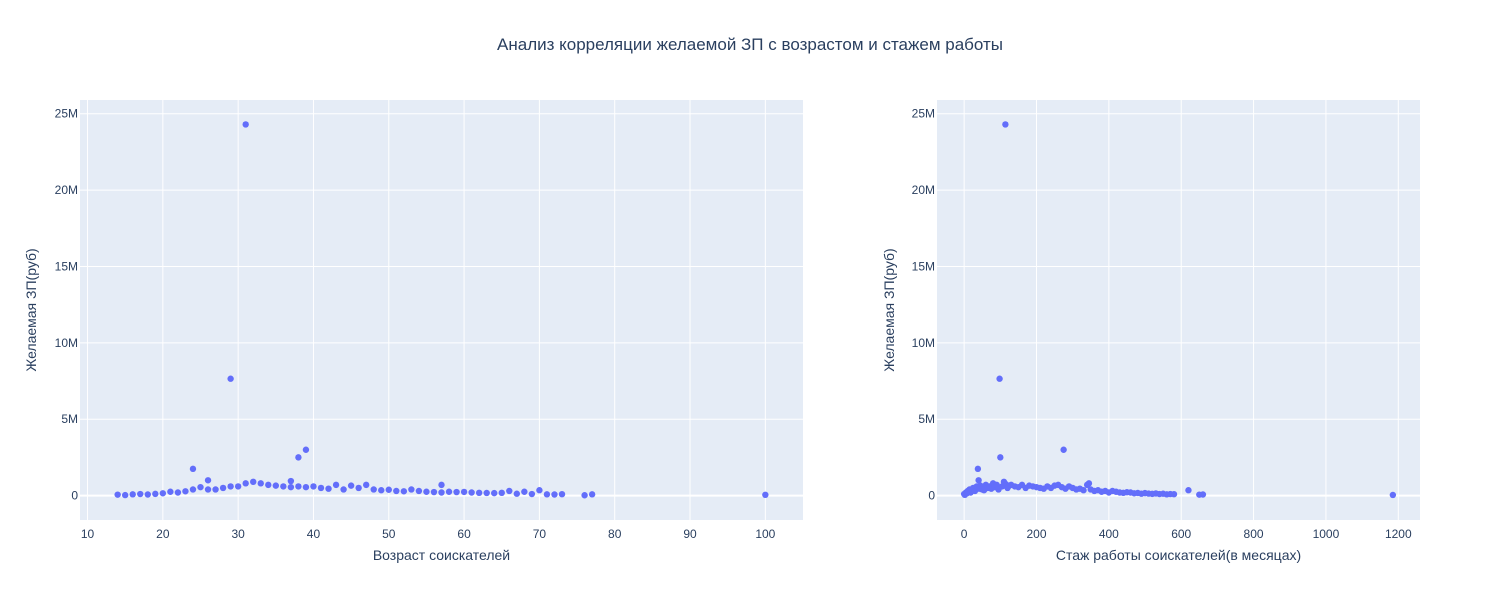 The height and width of the screenshot is (600, 1500). I want to click on x-tick-label: 1200, so click(1398, 534).